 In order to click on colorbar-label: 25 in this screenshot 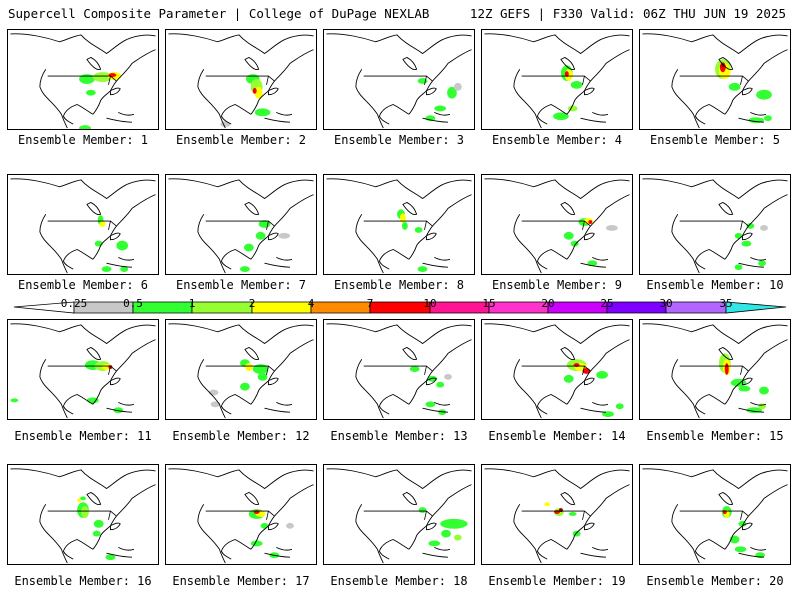, I will do `click(607, 303)`.